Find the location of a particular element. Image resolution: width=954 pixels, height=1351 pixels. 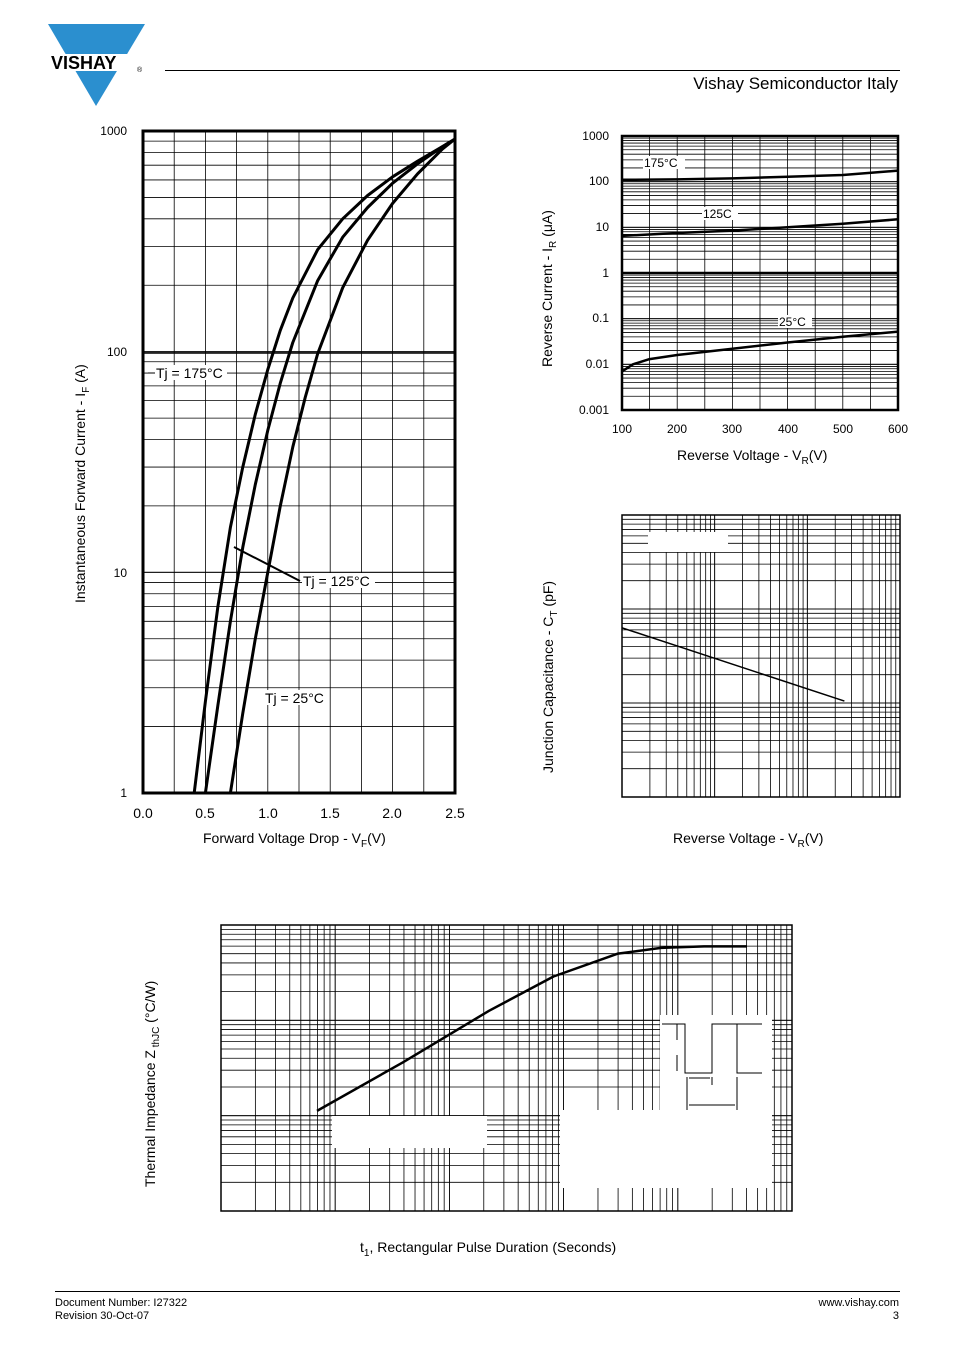

x-axis-label: Forward Voltage Drop - VF(V) is located at coordinates (294, 840).